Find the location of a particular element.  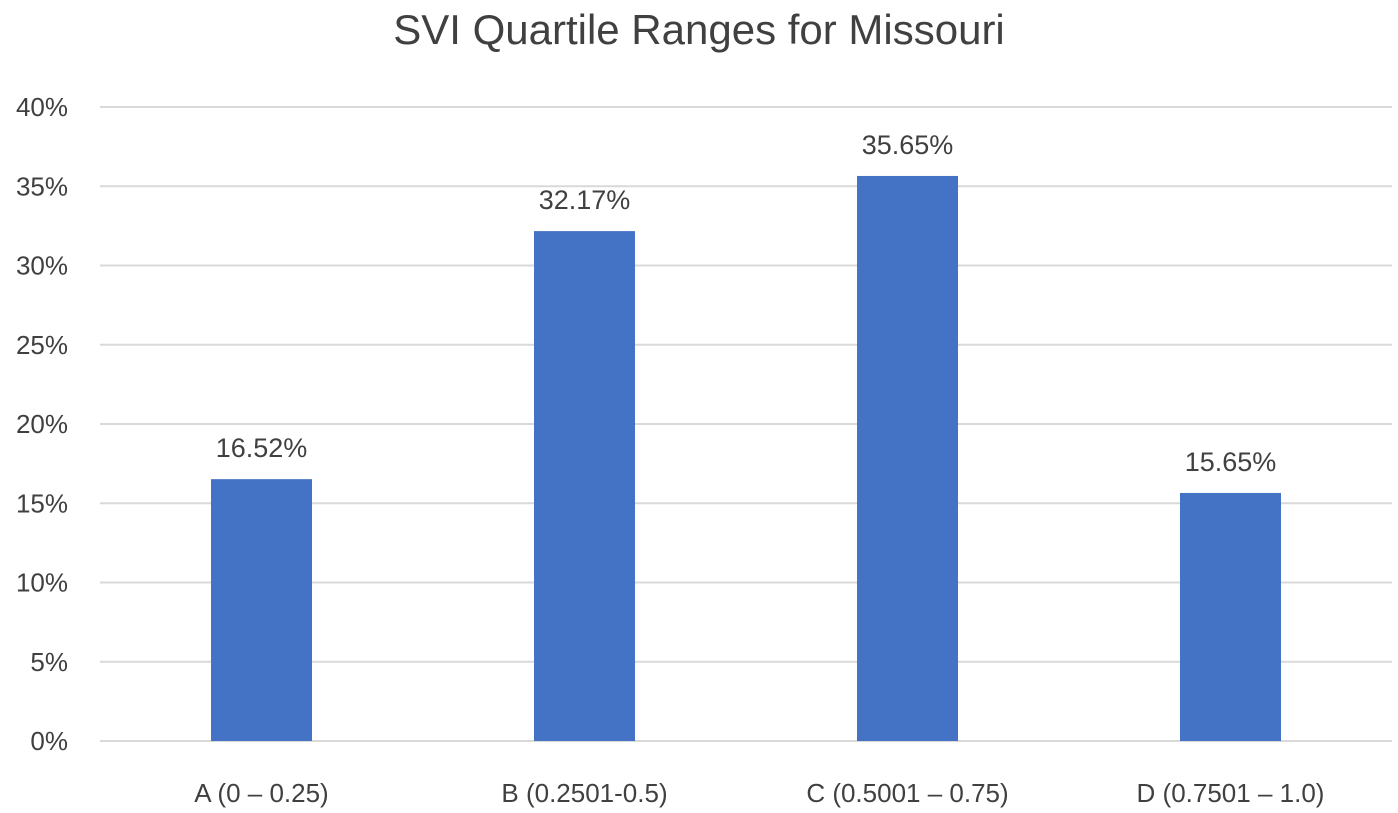

y-axis-ticks: 0% 5% 10% 15% 20% 25% 30% 35% 40% is located at coordinates (42, 424).